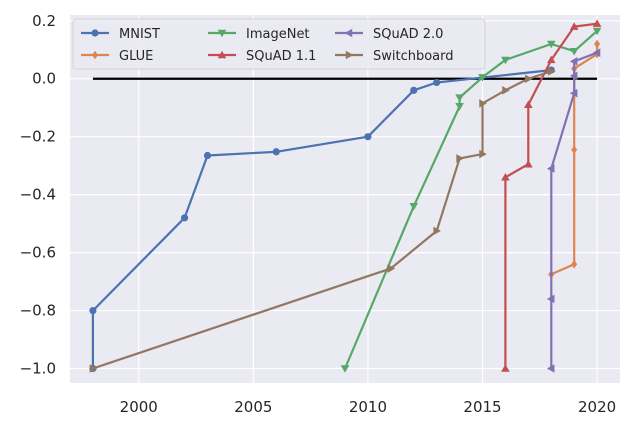  What do you see at coordinates (408, 34) in the screenshot?
I see `legend-label: SQuAD 2.0` at bounding box center [408, 34].